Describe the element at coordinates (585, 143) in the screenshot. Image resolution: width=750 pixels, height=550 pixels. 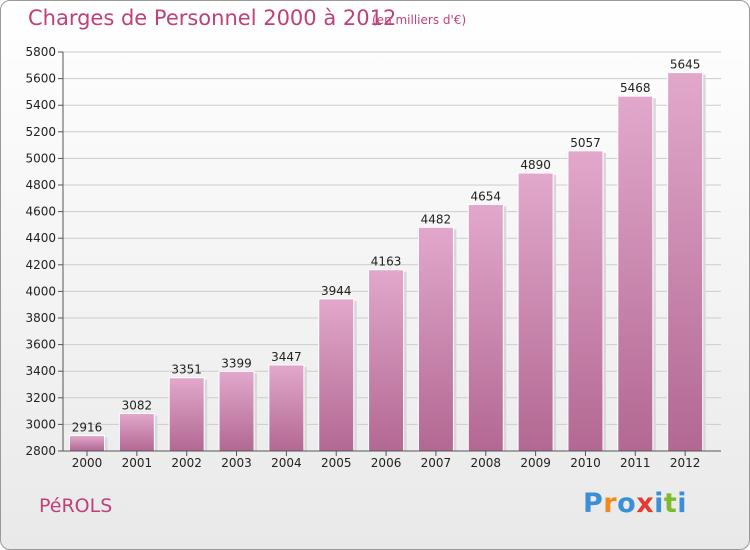
I see `bar-value-label: 5057` at that location.